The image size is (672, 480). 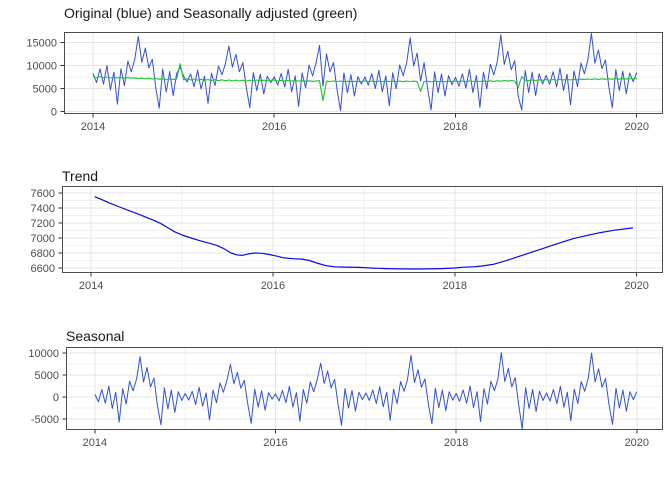 I want to click on y-tick-label: -5000, so click(x=45, y=420).